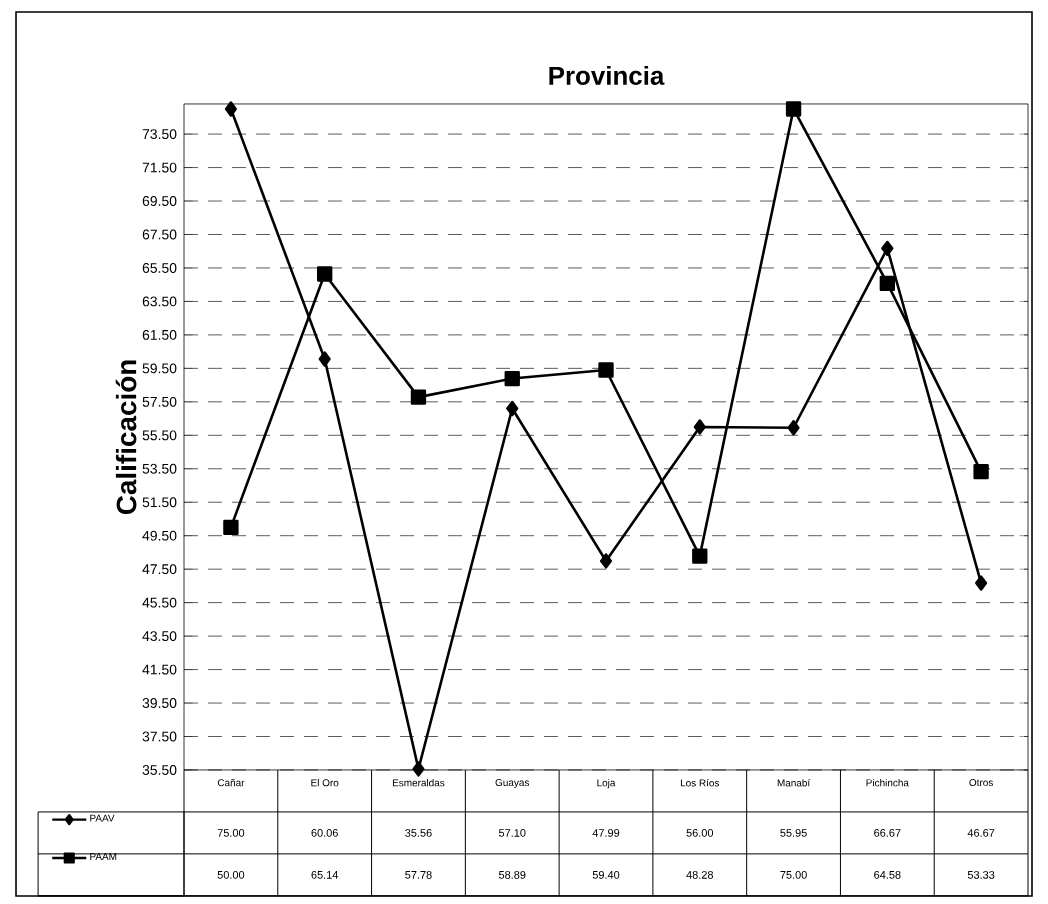 Image resolution: width=1048 pixels, height=904 pixels. I want to click on y-axis-title: Calificación, so click(126, 437).